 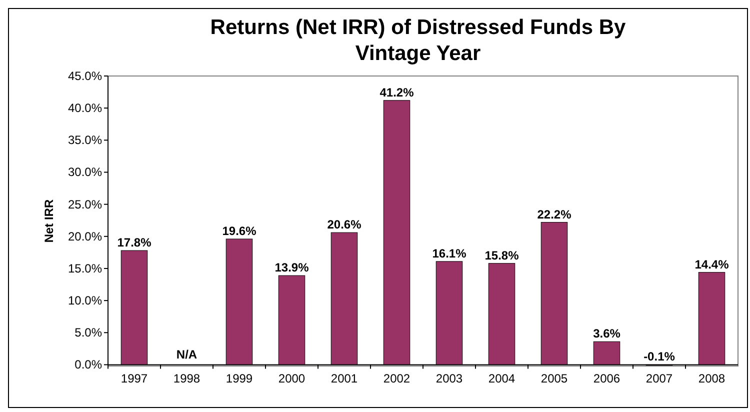 I want to click on text: N/A, so click(x=187, y=355).